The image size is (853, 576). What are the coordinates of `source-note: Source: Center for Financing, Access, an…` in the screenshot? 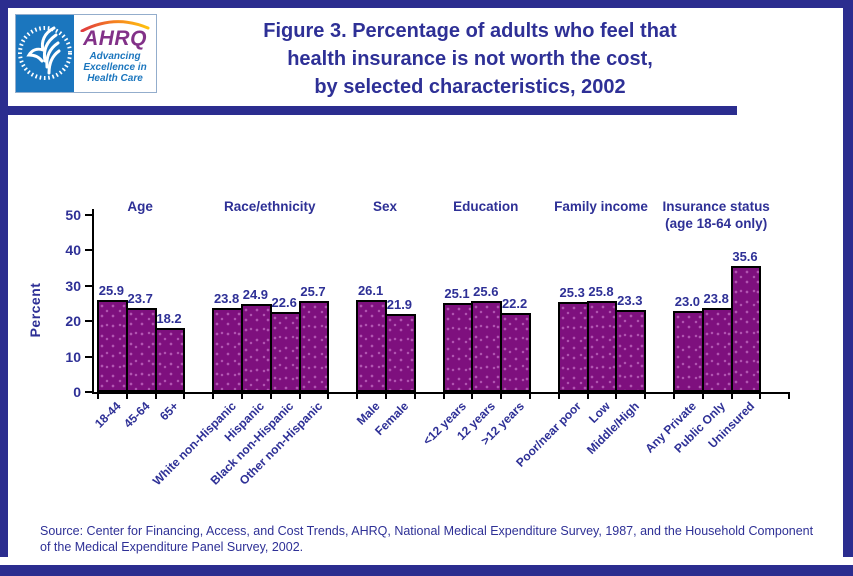 It's located at (427, 539).